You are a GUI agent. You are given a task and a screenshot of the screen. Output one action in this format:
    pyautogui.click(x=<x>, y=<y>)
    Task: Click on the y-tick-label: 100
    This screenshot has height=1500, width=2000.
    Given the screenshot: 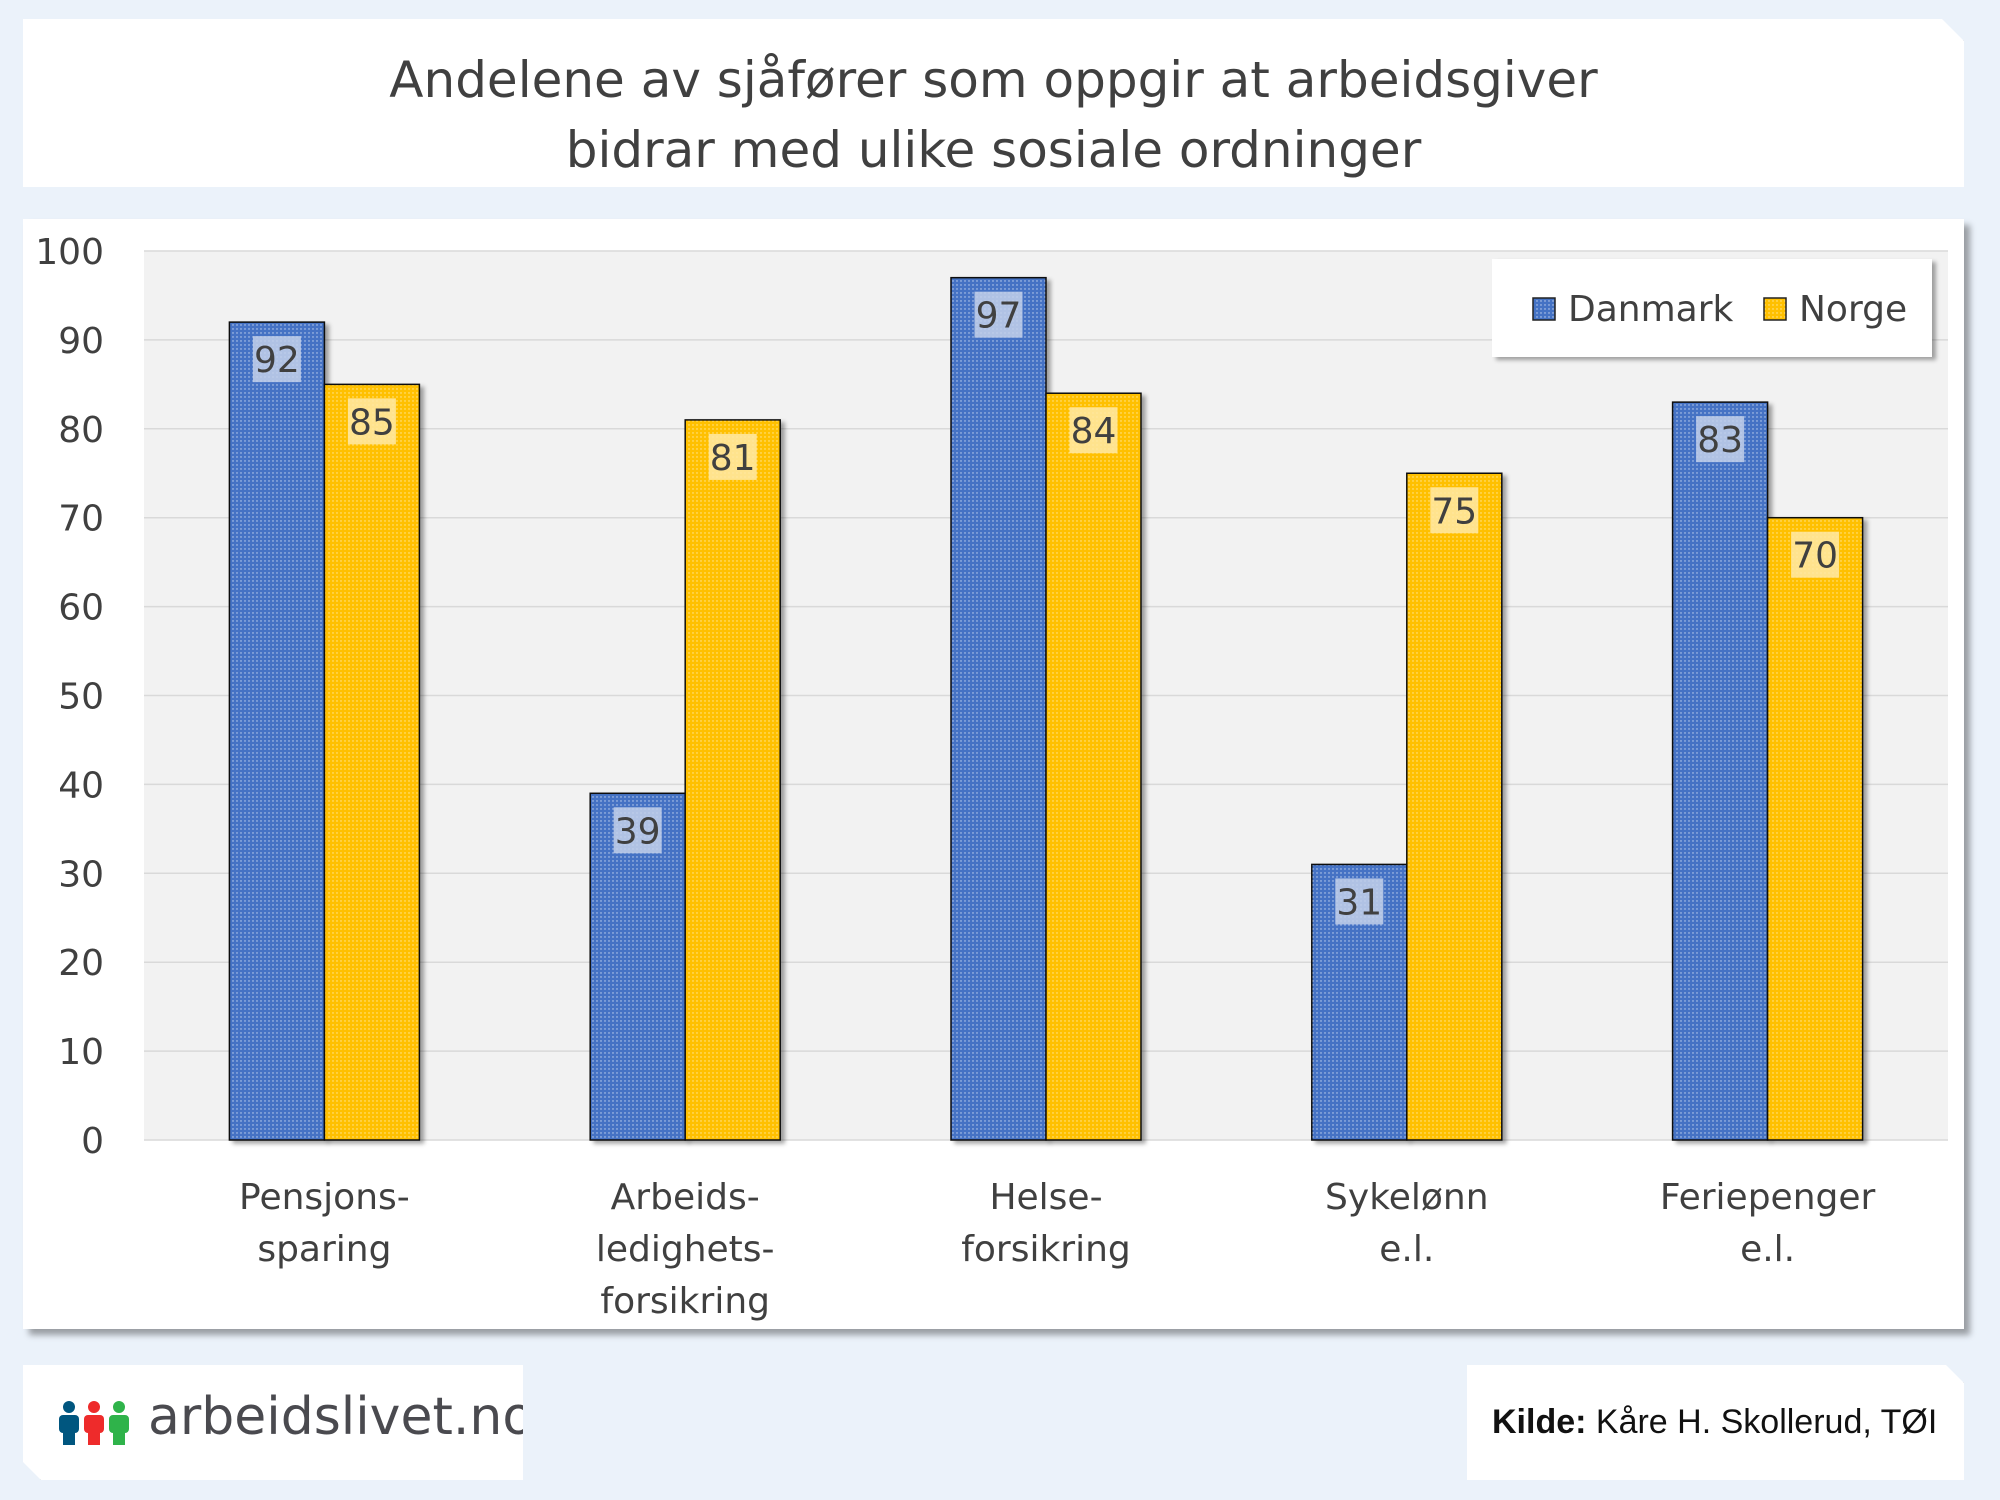 What is the action you would take?
    pyautogui.click(x=69, y=252)
    